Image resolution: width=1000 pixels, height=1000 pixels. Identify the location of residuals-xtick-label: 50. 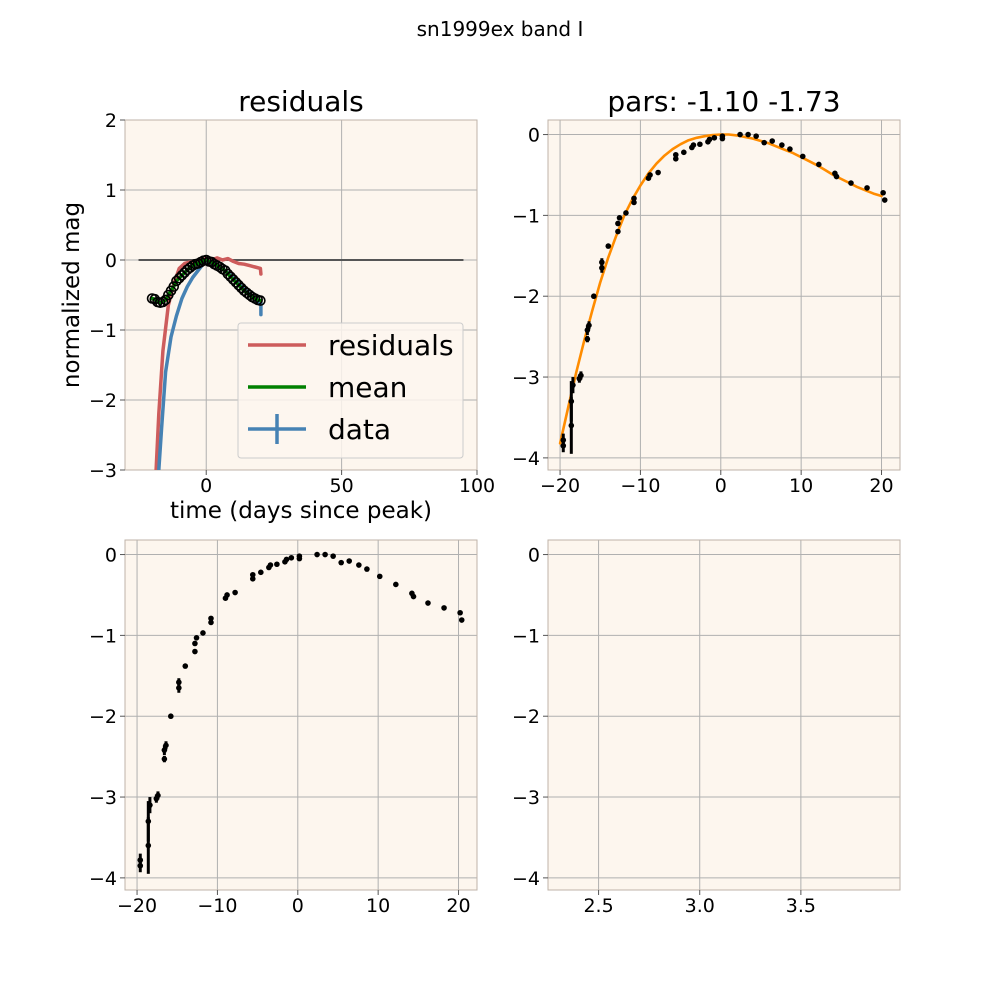
(342, 486).